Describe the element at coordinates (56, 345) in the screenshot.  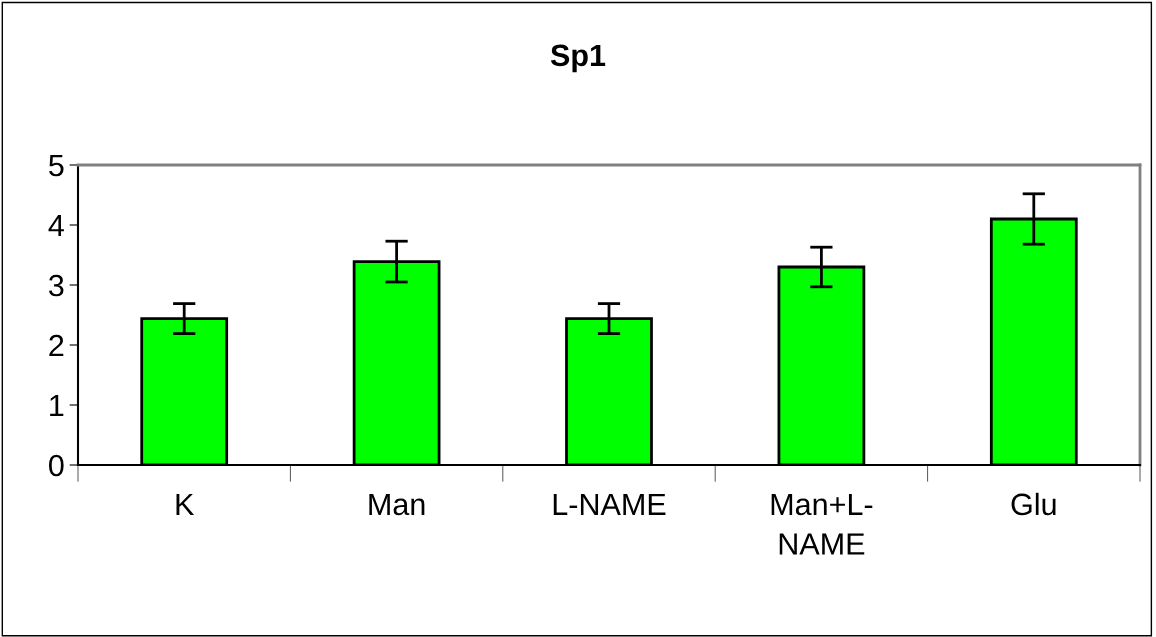
I see `y-tick-label: 2` at that location.